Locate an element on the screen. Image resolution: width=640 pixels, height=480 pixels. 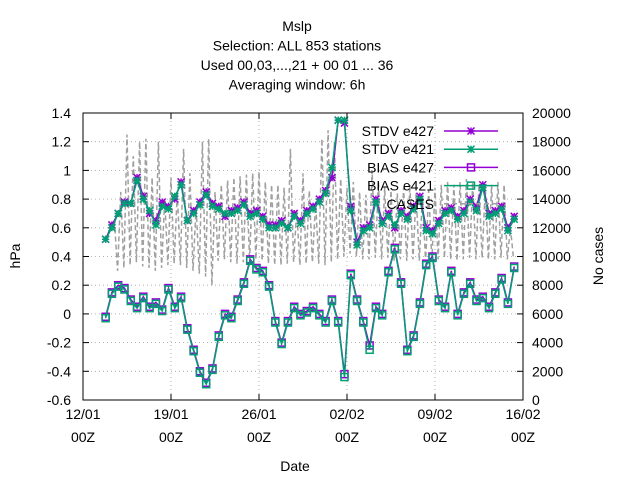
y-axis-left: -0.6 -0.4 -0.2 0 0.2 0.4 0.6 0.8 1 1.2 1.4 is located at coordinates (68, 256).